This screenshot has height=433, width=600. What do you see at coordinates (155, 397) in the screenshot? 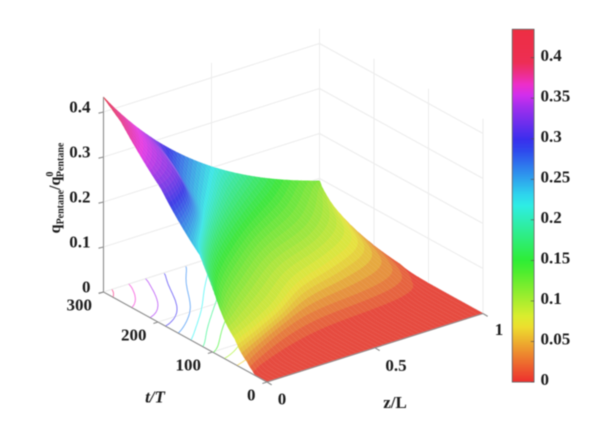
I see `svg-text: t/T` at bounding box center [155, 397].